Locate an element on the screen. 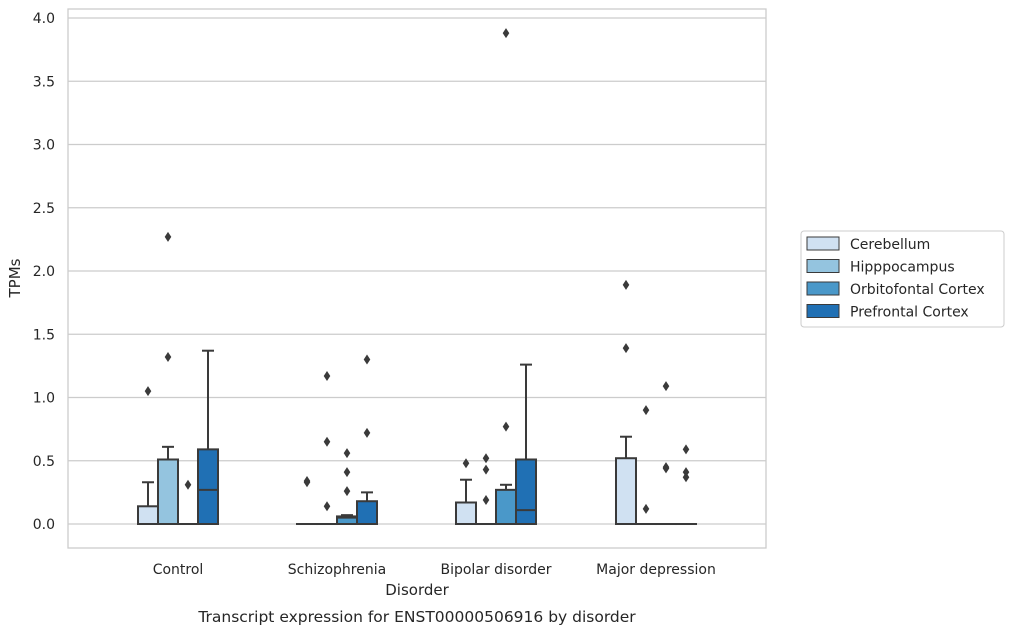 The image size is (1014, 634). legend-label: Orbitofontal Cortex is located at coordinates (917, 290).